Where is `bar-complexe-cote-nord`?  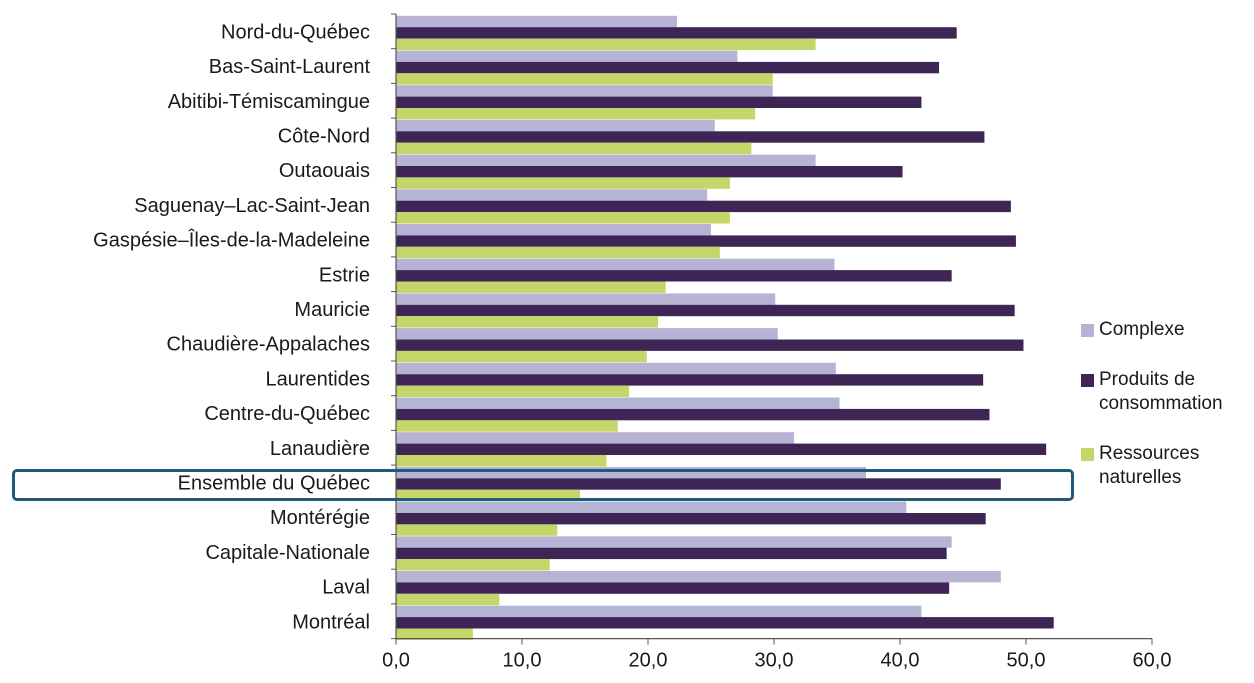 bar-complexe-cote-nord is located at coordinates (555, 125).